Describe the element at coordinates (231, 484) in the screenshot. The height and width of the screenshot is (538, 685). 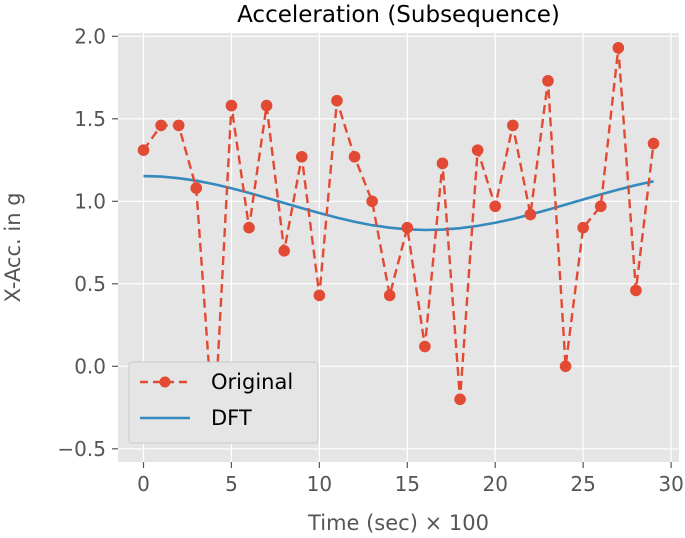
I see `x-tick-label: 5` at that location.